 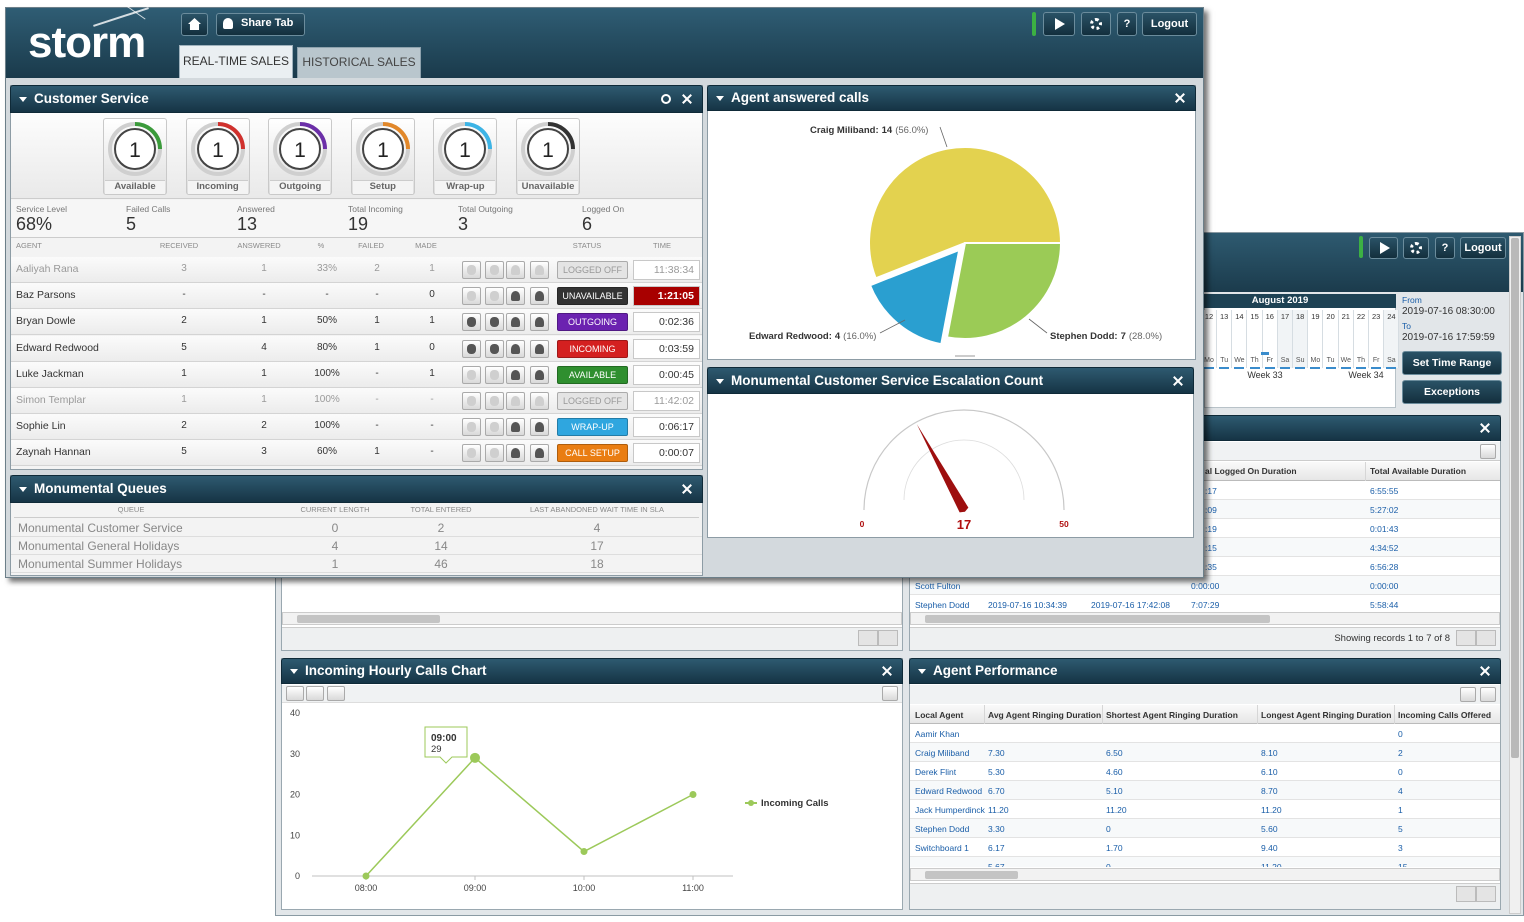 What do you see at coordinates (1452, 392) in the screenshot?
I see `exceptions-button: Exceptions` at bounding box center [1452, 392].